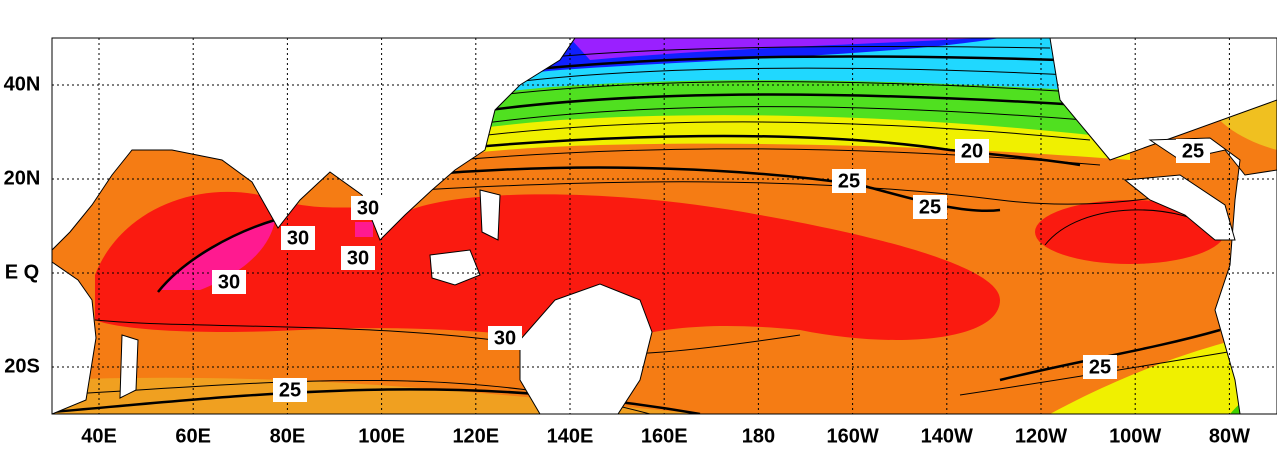  What do you see at coordinates (22, 366) in the screenshot?
I see `y-tick-label: 20S` at bounding box center [22, 366].